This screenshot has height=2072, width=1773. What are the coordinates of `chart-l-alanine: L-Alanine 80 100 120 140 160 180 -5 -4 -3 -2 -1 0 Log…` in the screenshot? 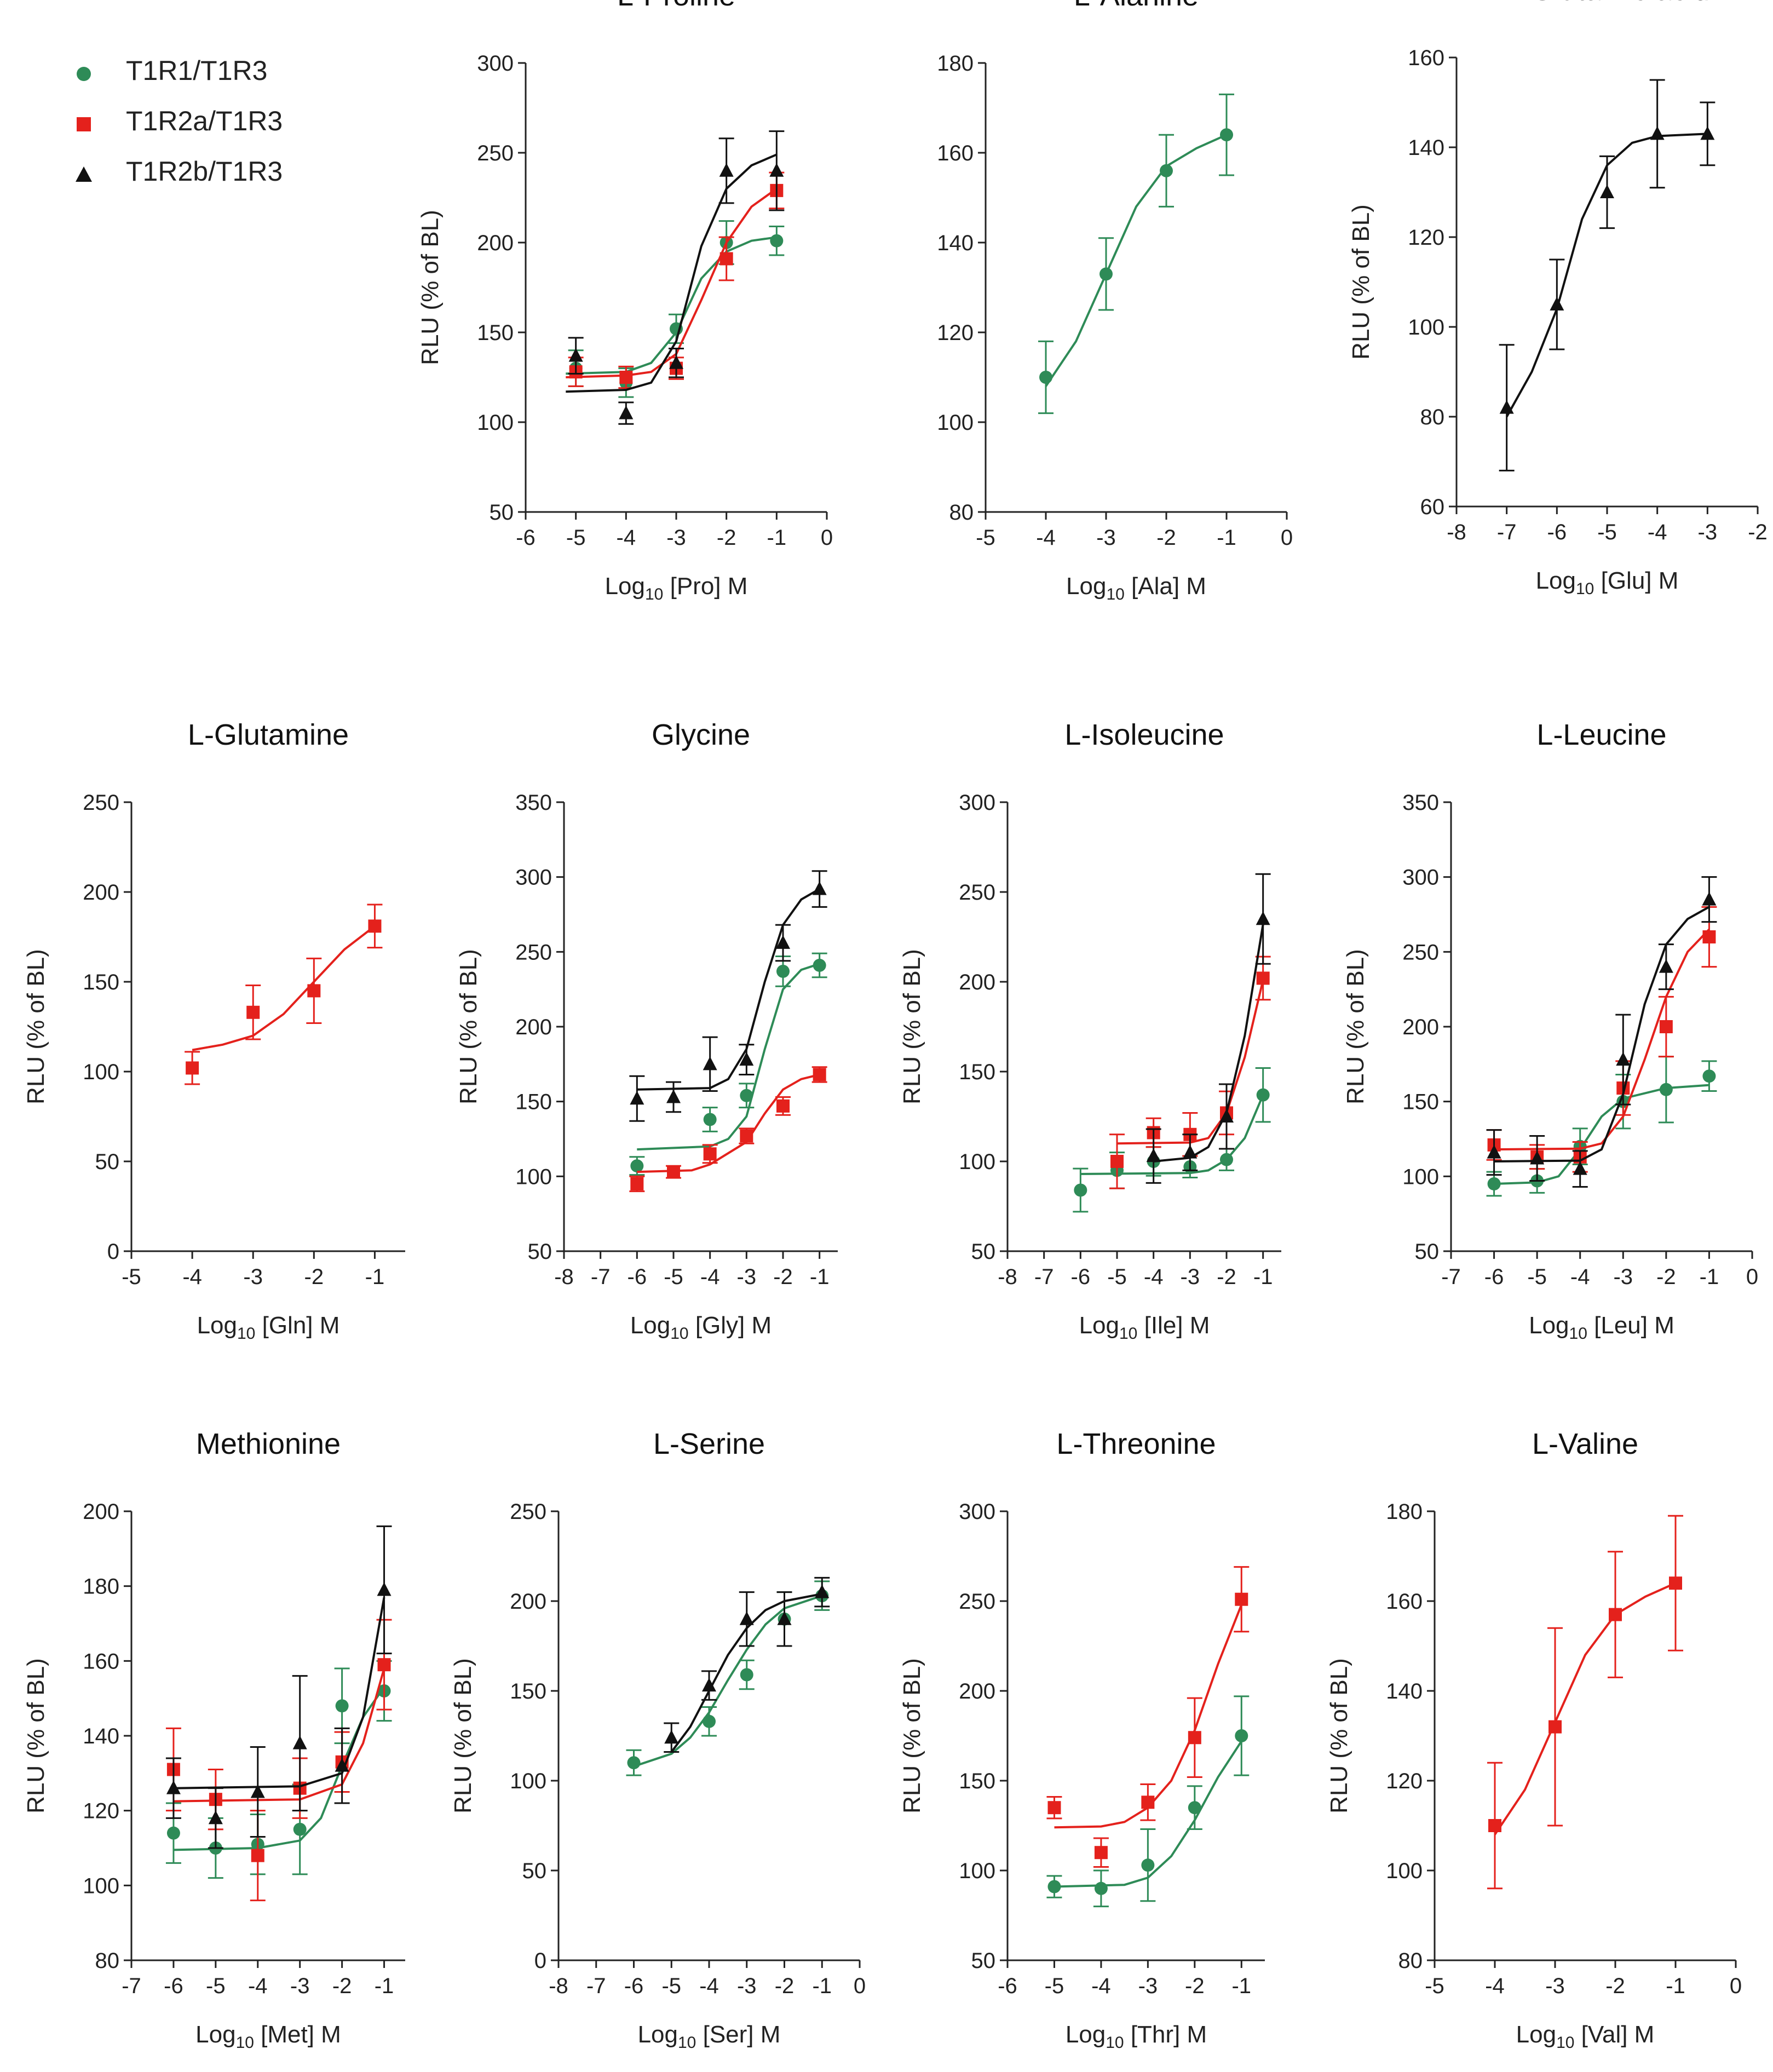 It's located at (1115, 301).